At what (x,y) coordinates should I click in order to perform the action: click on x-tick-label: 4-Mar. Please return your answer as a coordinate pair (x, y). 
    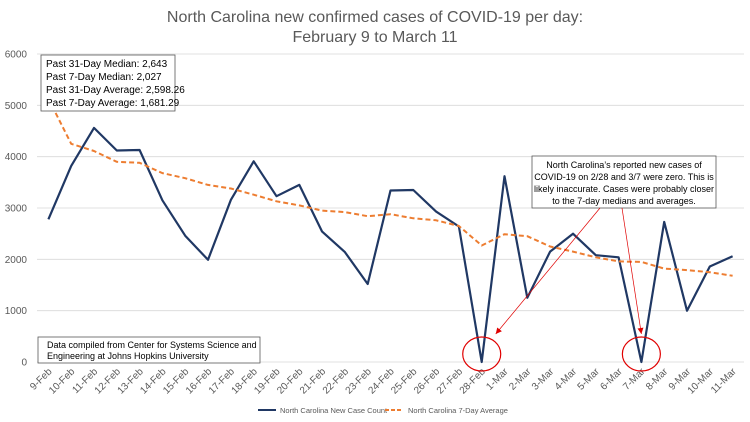
    Looking at the image, I should click on (566, 379).